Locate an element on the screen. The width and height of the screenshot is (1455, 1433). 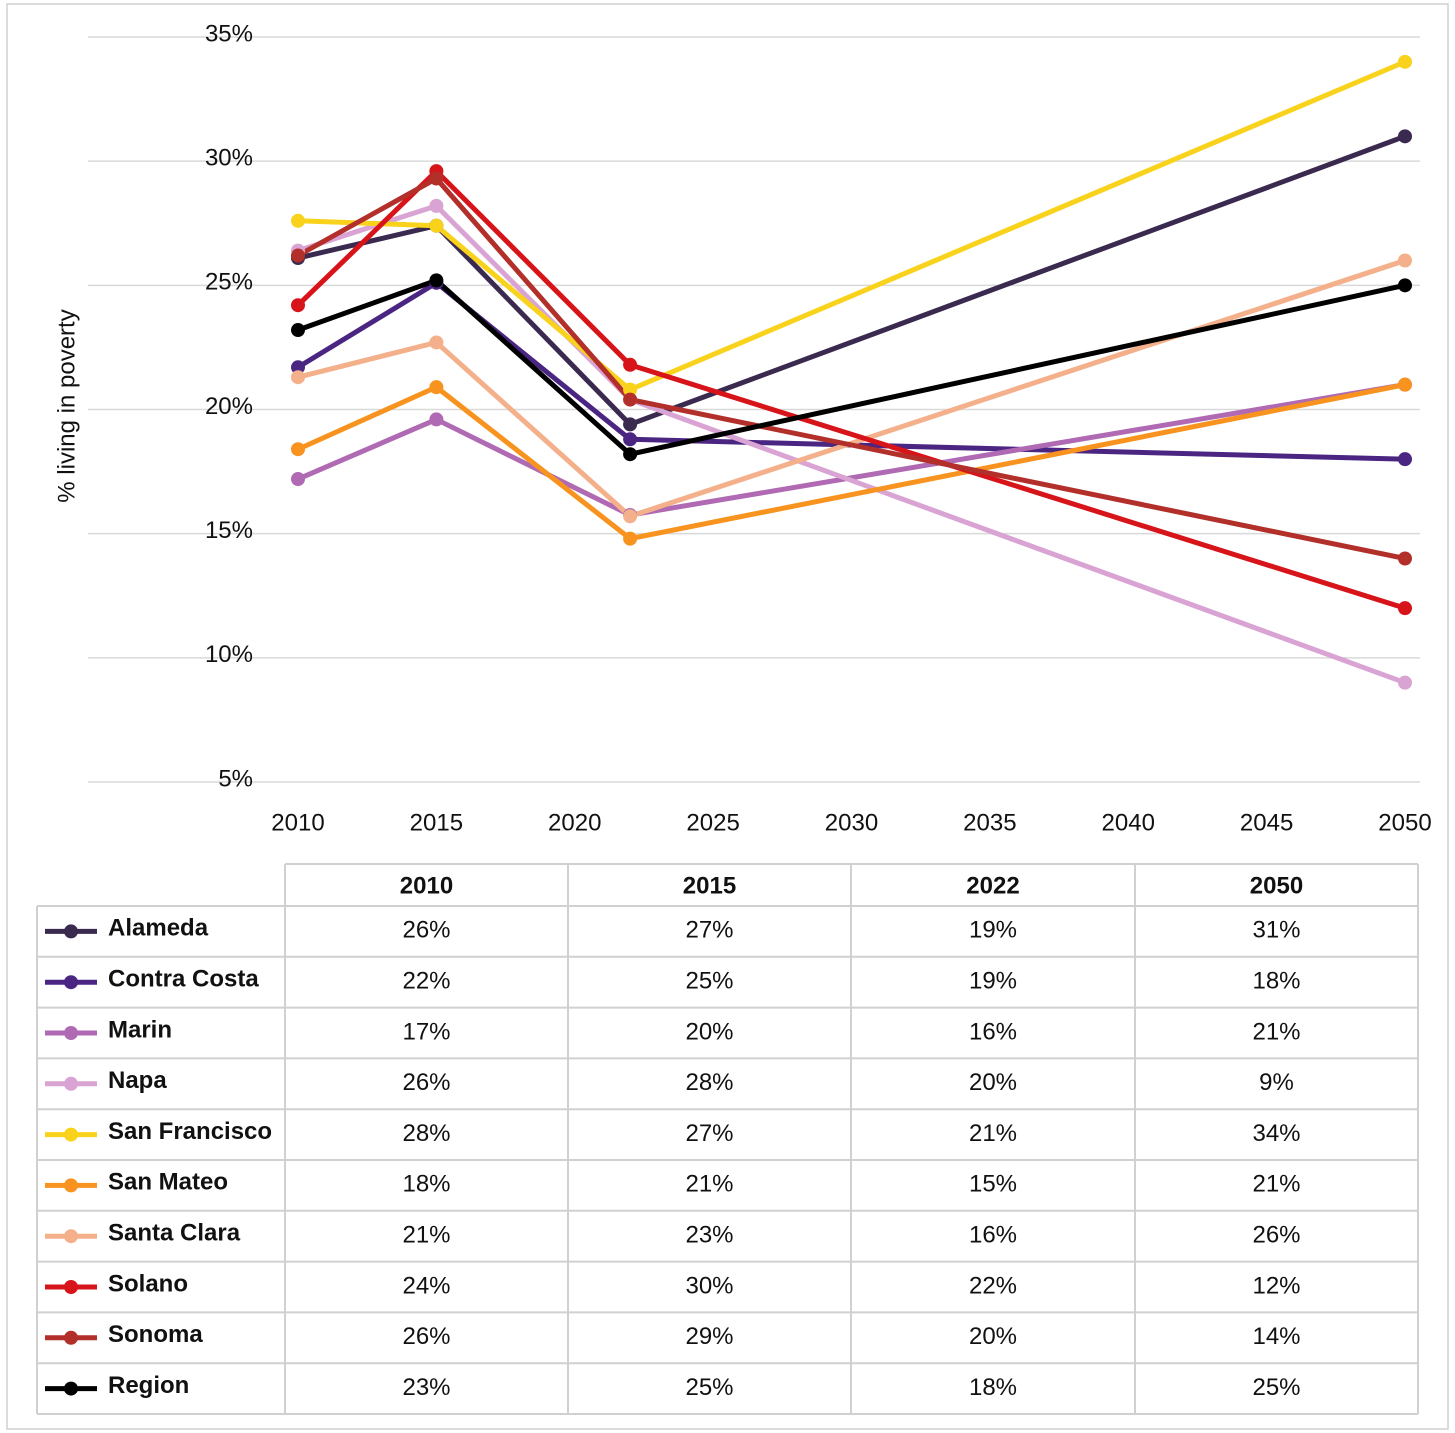
y-tick-label: 30% is located at coordinates (229, 158).